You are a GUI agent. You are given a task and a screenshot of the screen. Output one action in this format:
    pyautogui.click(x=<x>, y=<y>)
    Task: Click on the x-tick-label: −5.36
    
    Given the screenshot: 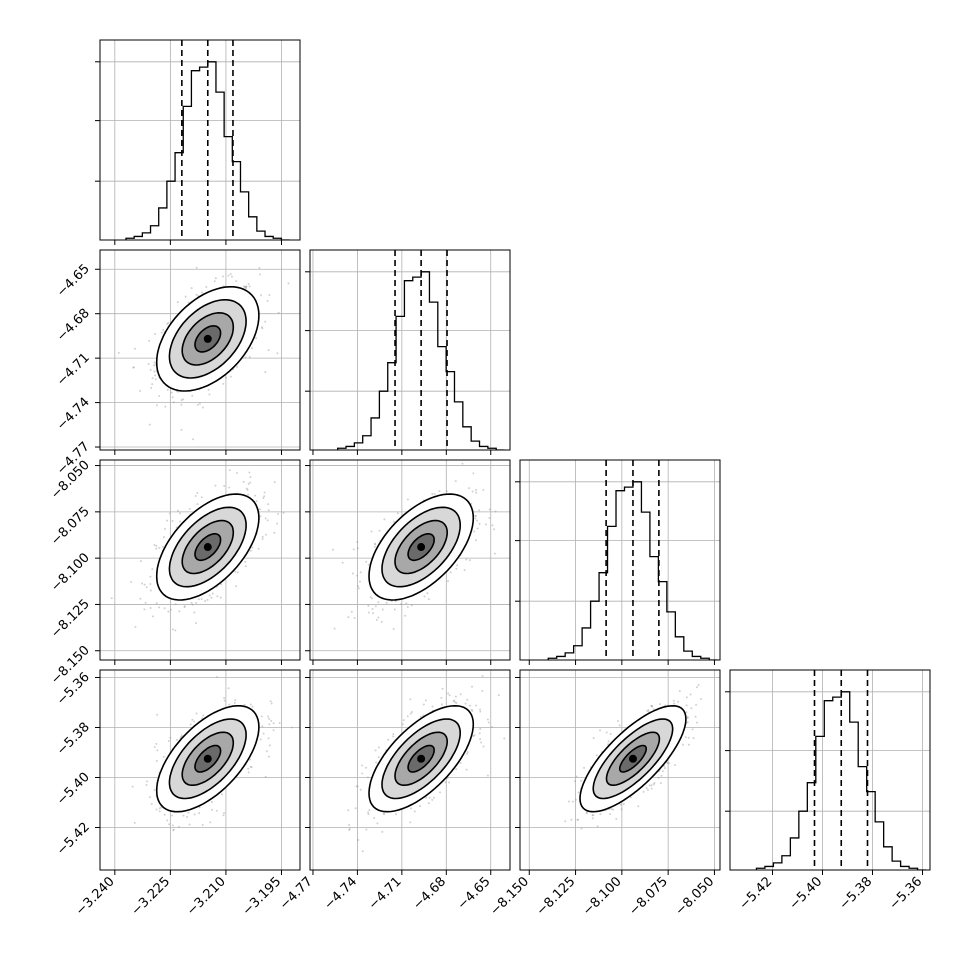 What is the action you would take?
    pyautogui.click(x=906, y=893)
    